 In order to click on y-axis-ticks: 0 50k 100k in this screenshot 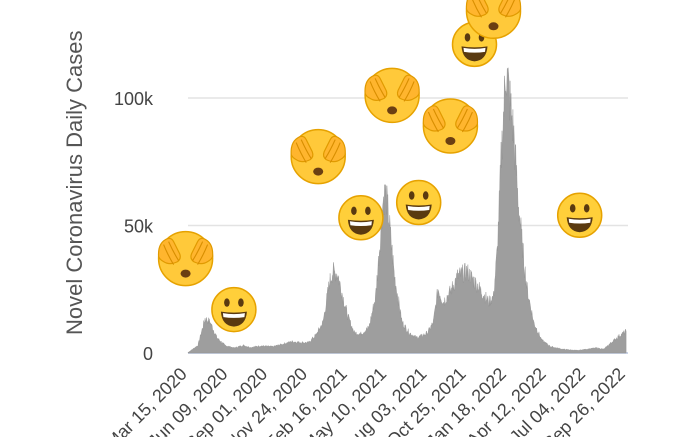, I will do `click(134, 226)`.